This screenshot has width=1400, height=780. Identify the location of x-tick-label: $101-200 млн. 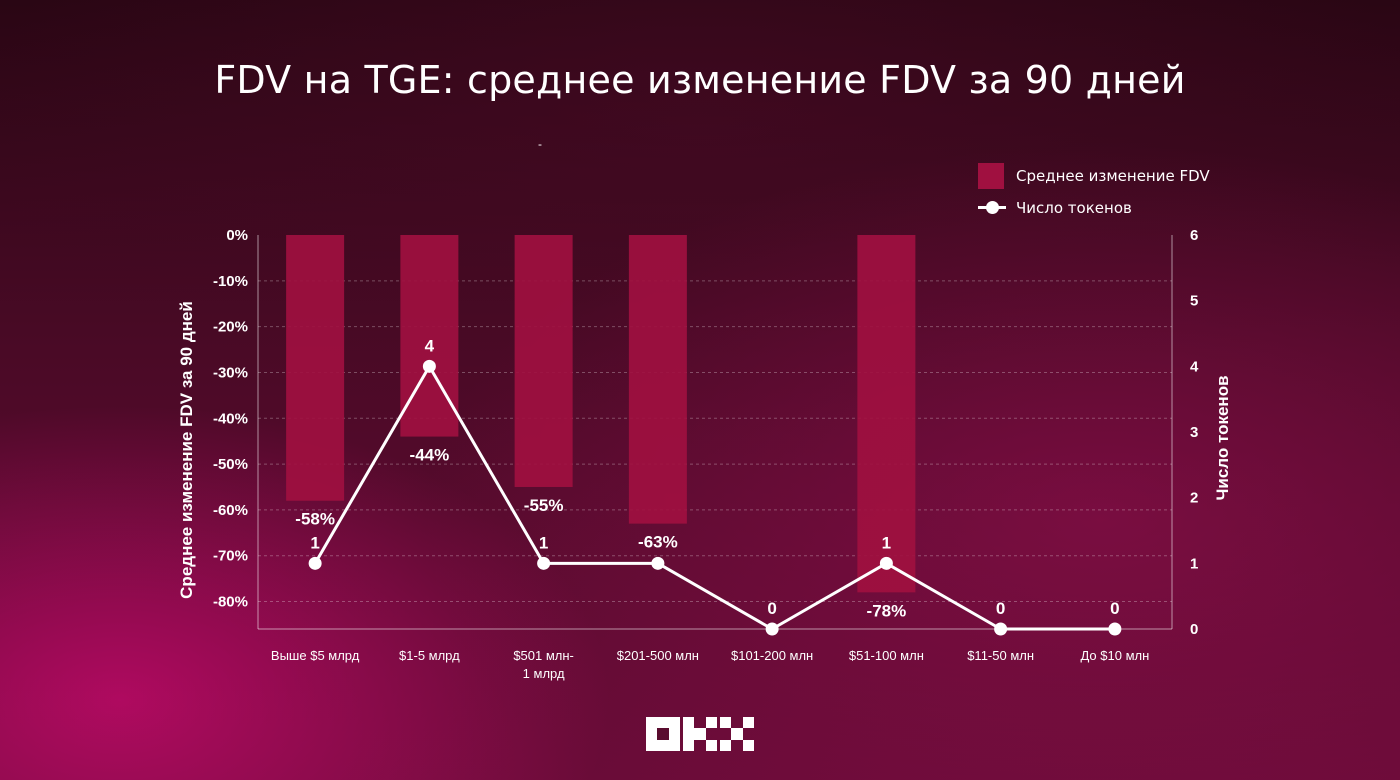
(772, 655).